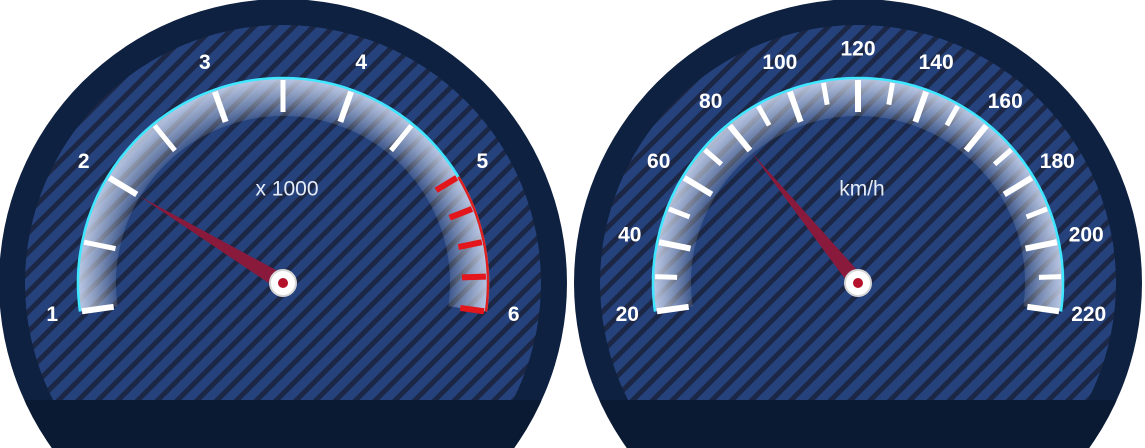 This screenshot has width=1145, height=448. What do you see at coordinates (205, 62) in the screenshot?
I see `tick-label: 3` at bounding box center [205, 62].